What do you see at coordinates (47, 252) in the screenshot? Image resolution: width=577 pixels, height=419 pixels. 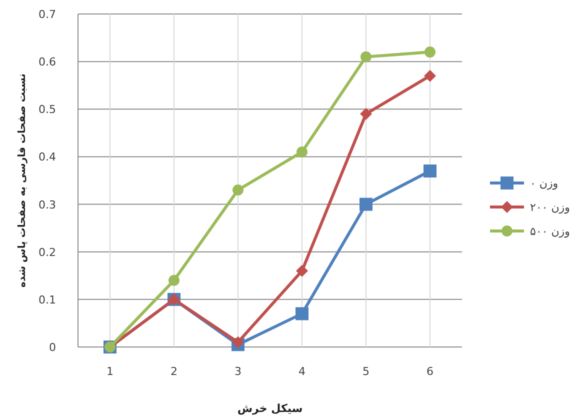 I see `y-tick-label: 0.2` at bounding box center [47, 252].